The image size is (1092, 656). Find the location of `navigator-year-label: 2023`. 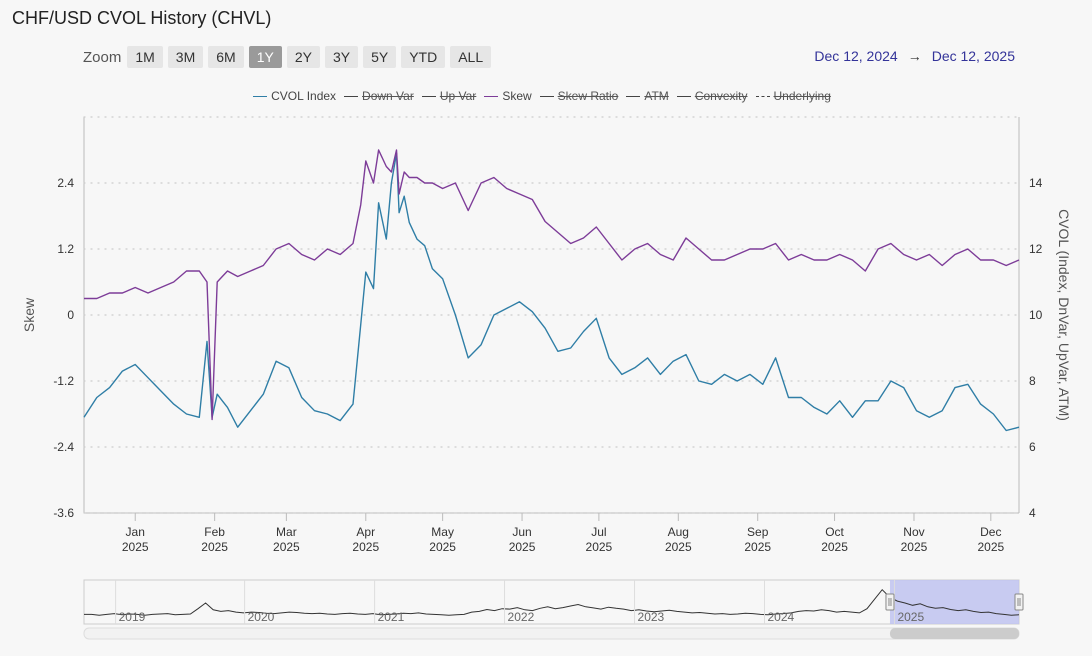

navigator-year-label: 2023 is located at coordinates (651, 617).